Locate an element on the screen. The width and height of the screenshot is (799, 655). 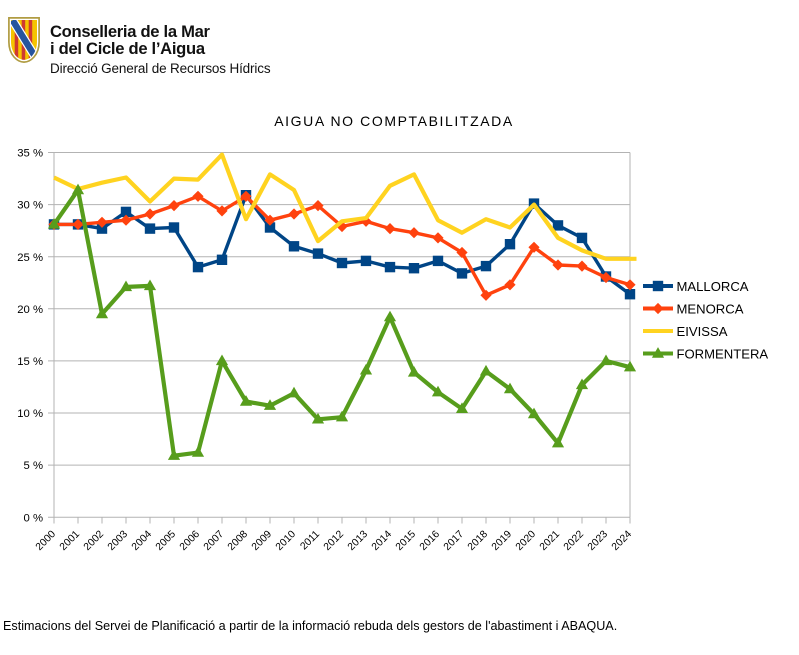
svg-text: 2006 is located at coordinates (190, 541).